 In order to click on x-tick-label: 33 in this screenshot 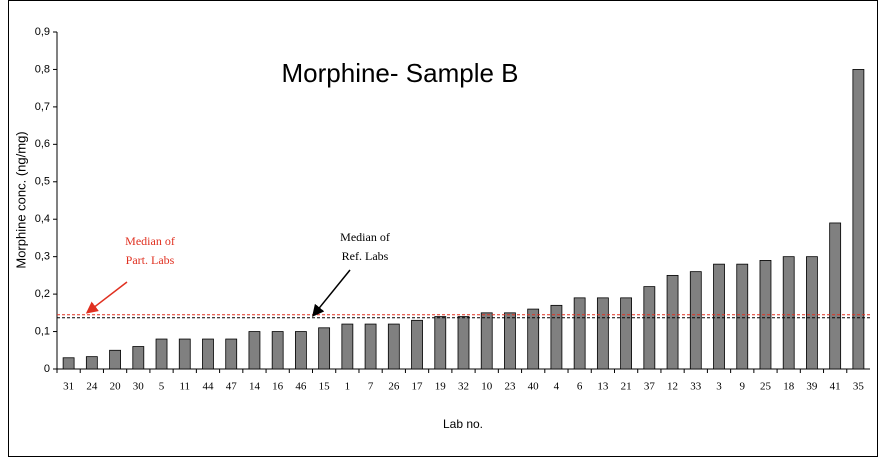, I will do `click(696, 387)`.